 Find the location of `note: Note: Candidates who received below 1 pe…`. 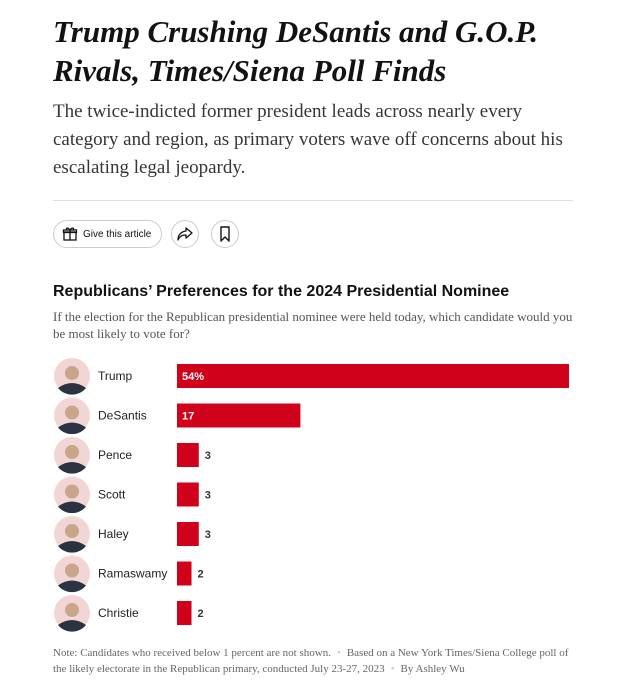

note: Note: Candidates who received below 1 pe… is located at coordinates (192, 653).